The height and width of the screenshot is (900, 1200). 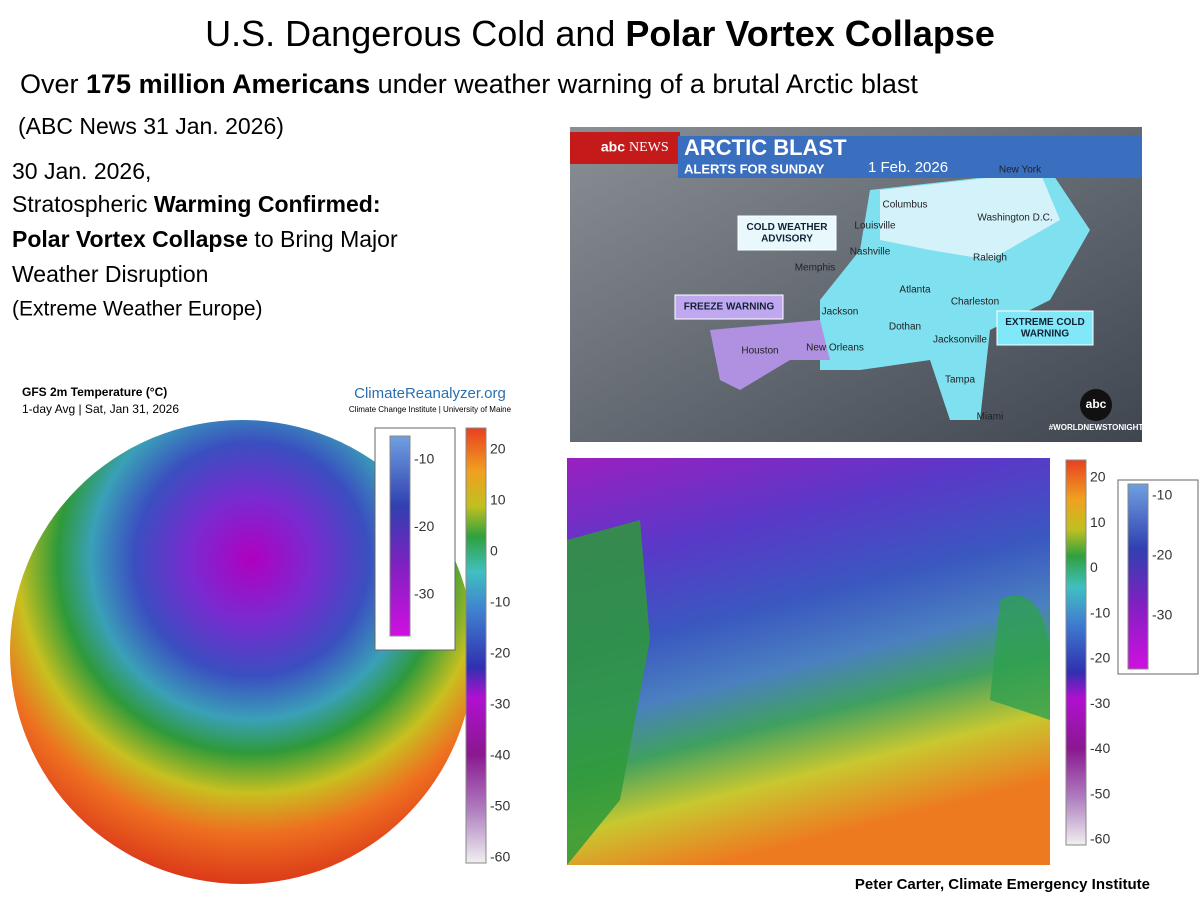 I want to click on source: (ABC News 31 Jan. 2026), so click(x=151, y=126).